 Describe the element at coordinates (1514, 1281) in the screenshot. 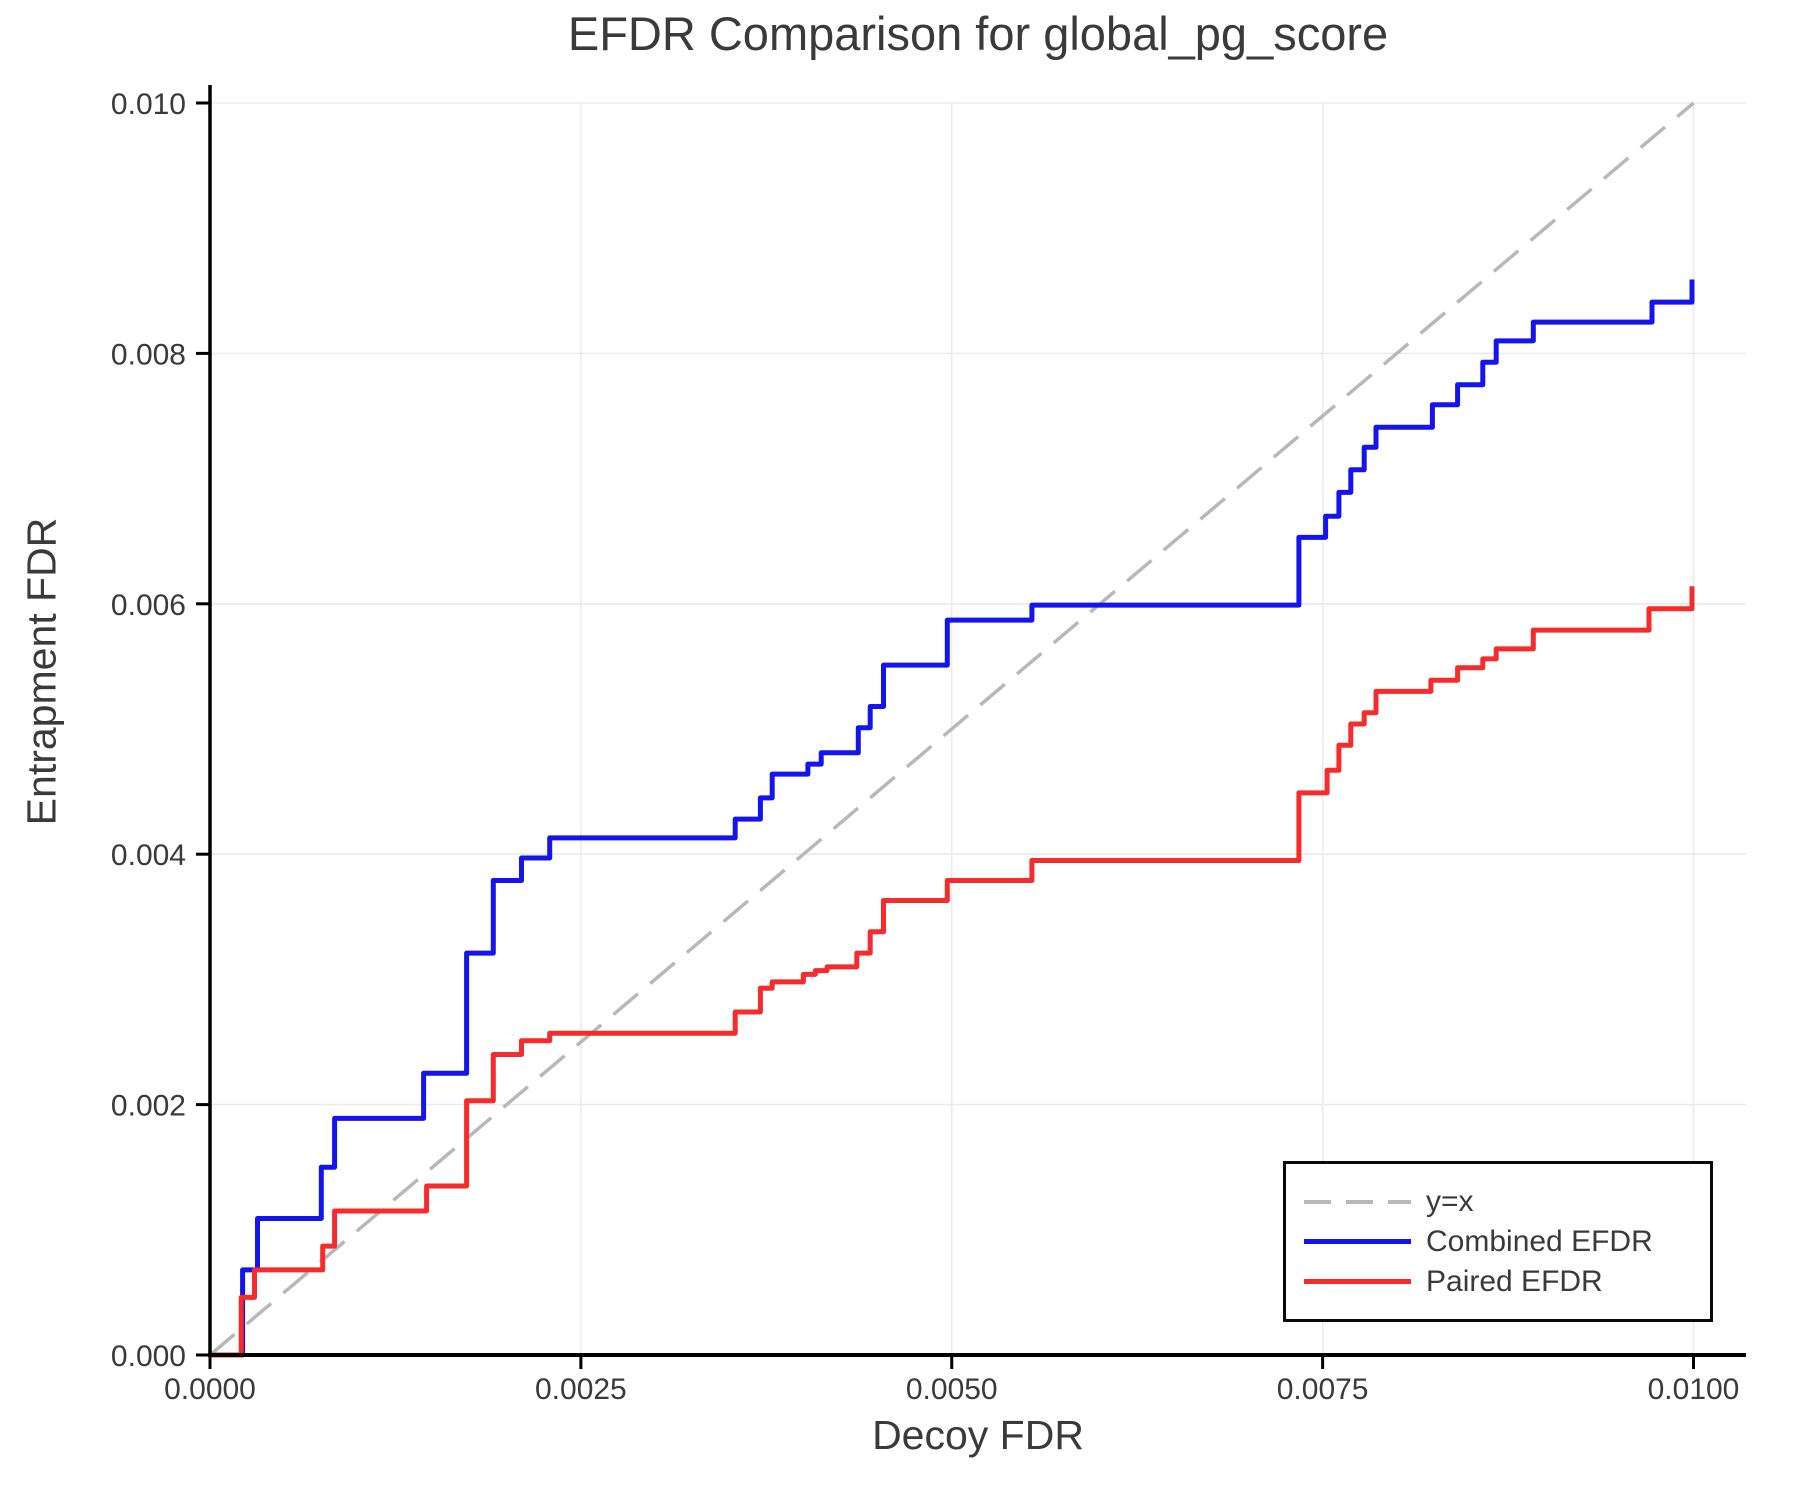

I see `legend-label-paired: Paired EFDR` at that location.